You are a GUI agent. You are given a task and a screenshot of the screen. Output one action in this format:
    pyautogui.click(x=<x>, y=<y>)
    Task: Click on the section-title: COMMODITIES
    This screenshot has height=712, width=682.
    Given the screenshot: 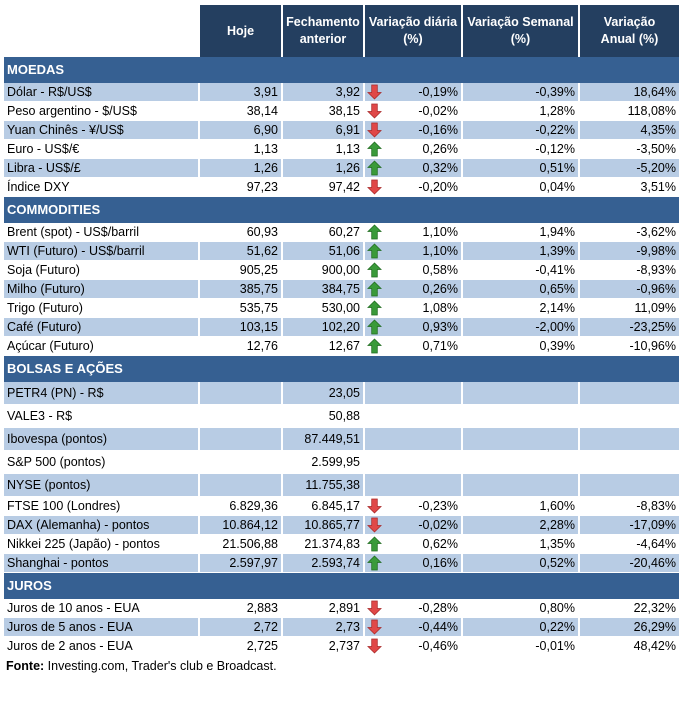 What is the action you would take?
    pyautogui.click(x=341, y=209)
    